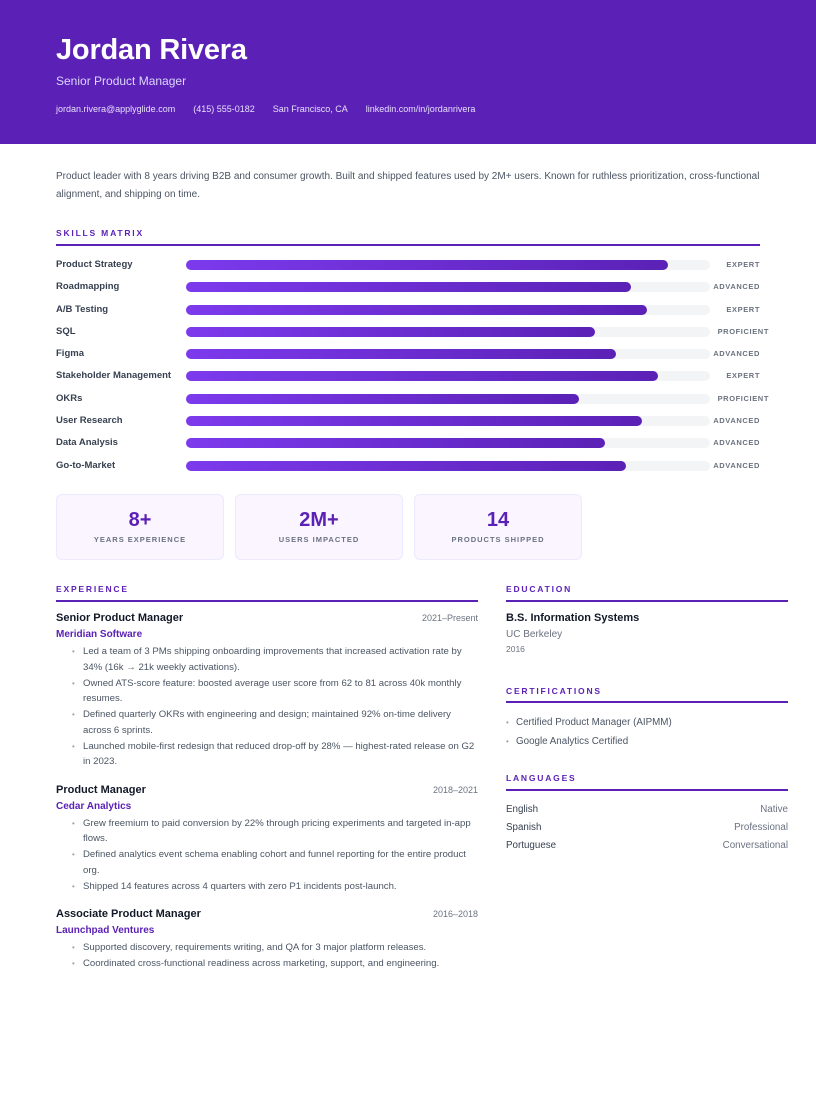 The height and width of the screenshot is (1100, 816). Describe the element at coordinates (92, 589) in the screenshot. I see `experience-heading: EXPERIENCE` at that location.